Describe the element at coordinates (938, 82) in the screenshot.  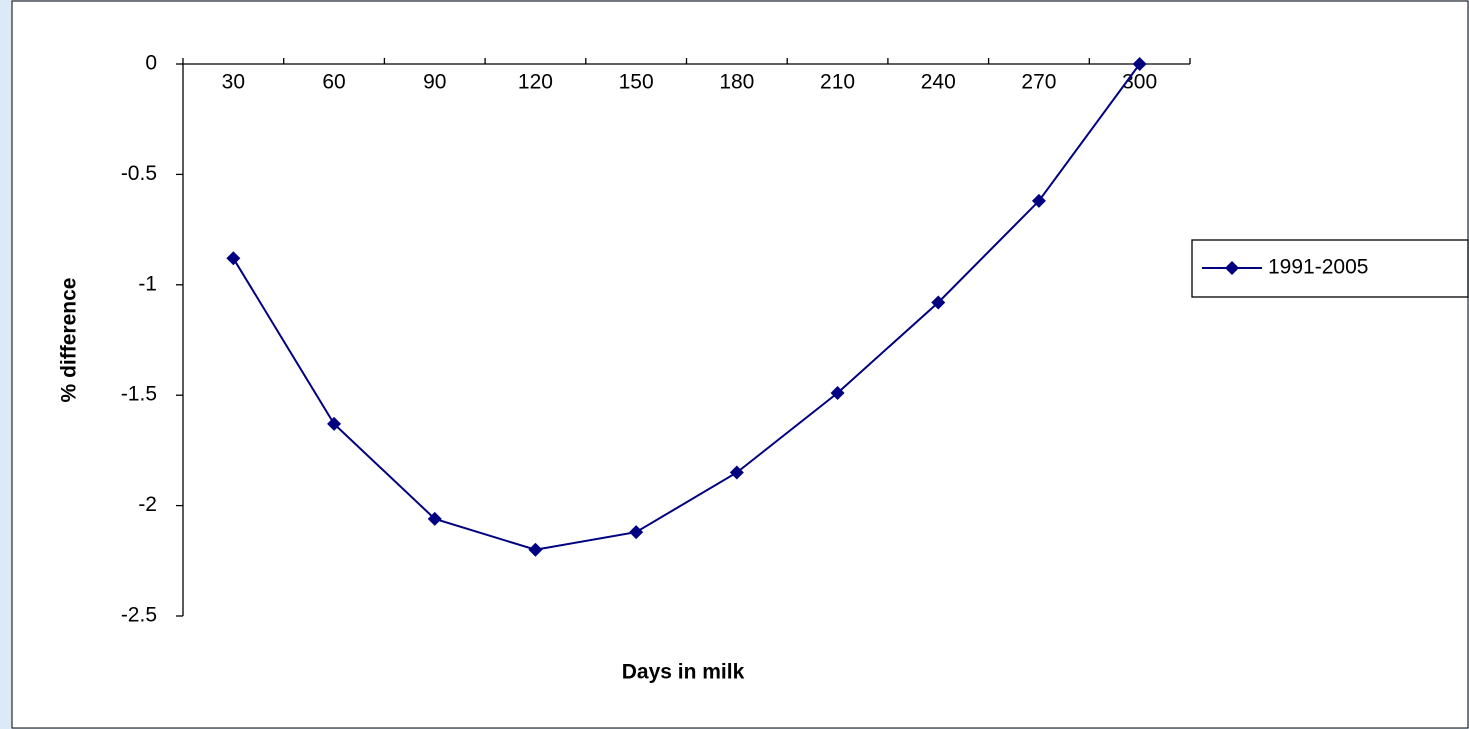
I see `x-tick-label: 240` at that location.